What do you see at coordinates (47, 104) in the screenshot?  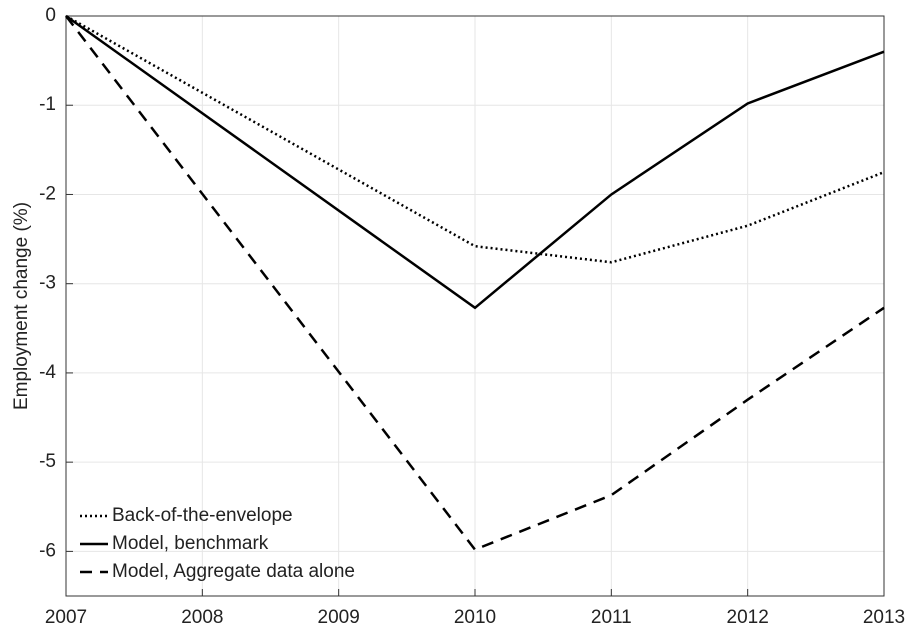 I see `y-tick-label: -1` at bounding box center [47, 104].